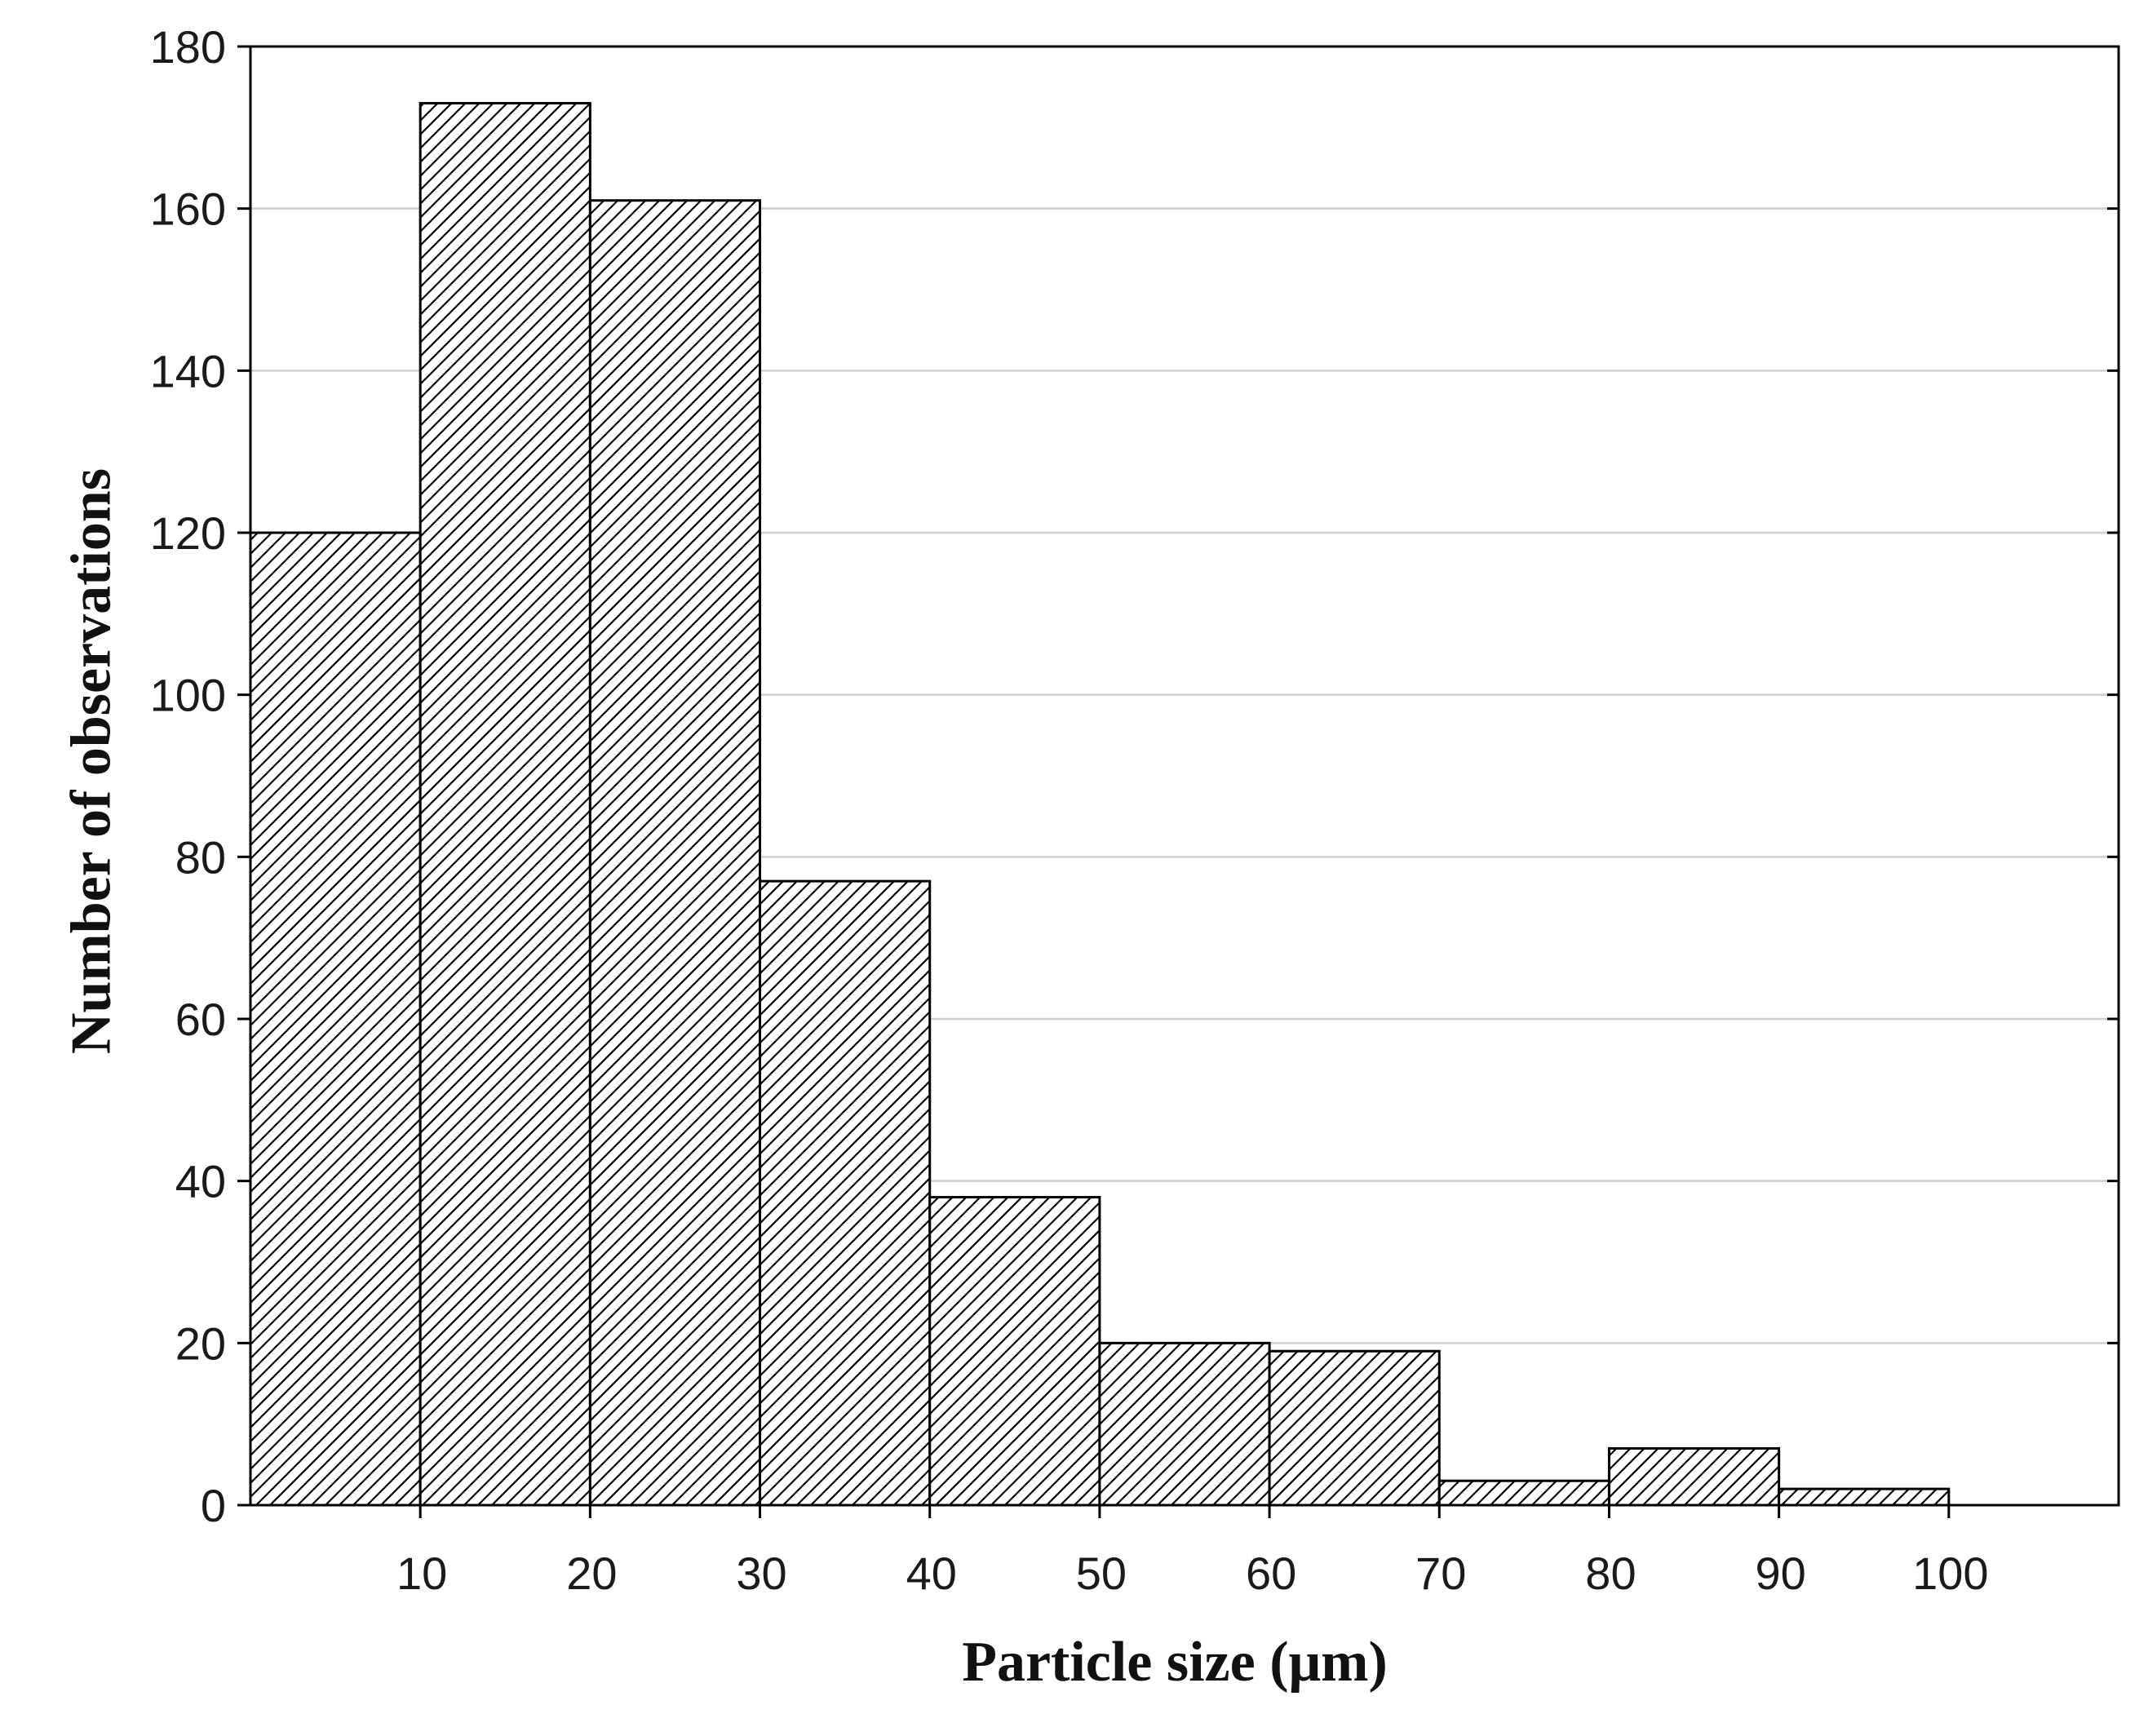 This screenshot has height=1736, width=2148. What do you see at coordinates (422, 1573) in the screenshot?
I see `x-tick-label-10: 10` at bounding box center [422, 1573].